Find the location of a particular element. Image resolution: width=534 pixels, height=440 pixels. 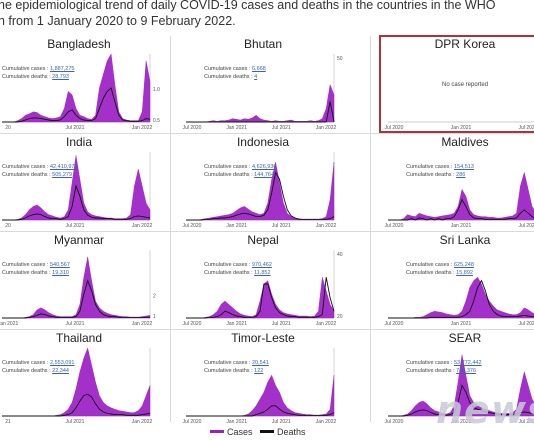

y-tick-nepal-0: 40 is located at coordinates (340, 255).